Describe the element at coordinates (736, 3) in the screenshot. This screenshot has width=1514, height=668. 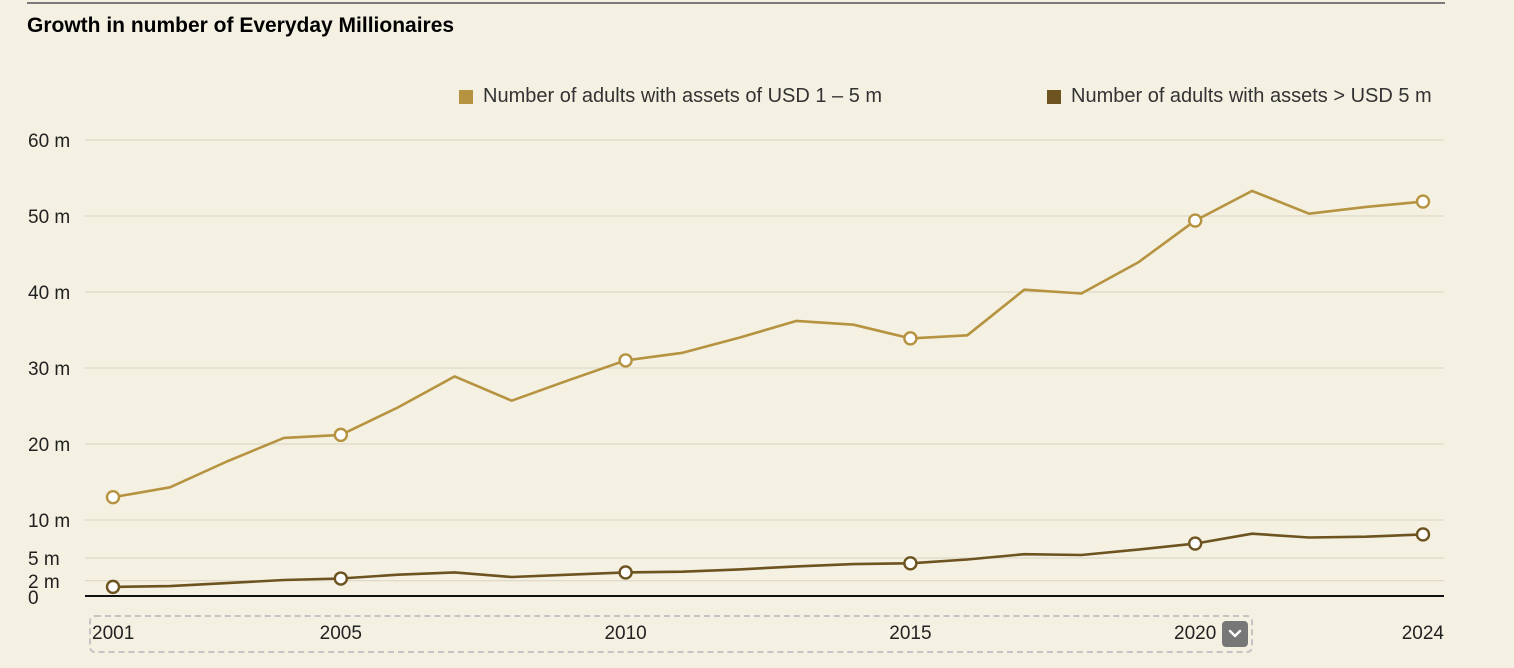
I see `top-rule` at that location.